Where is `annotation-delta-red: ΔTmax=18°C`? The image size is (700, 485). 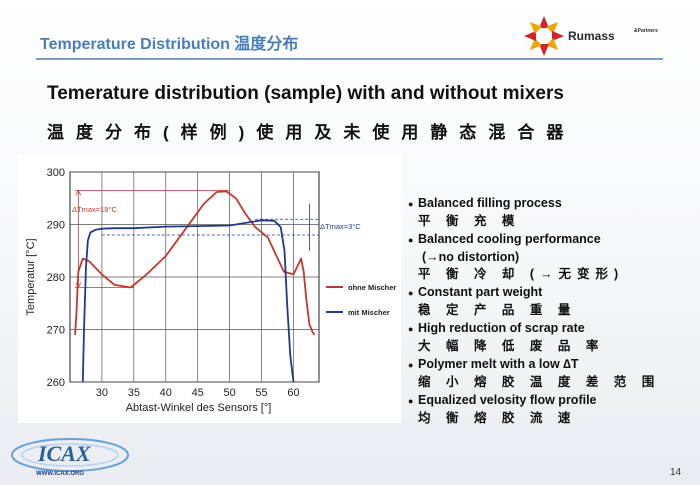
annotation-delta-red: ΔTmax=18°C is located at coordinates (94, 209).